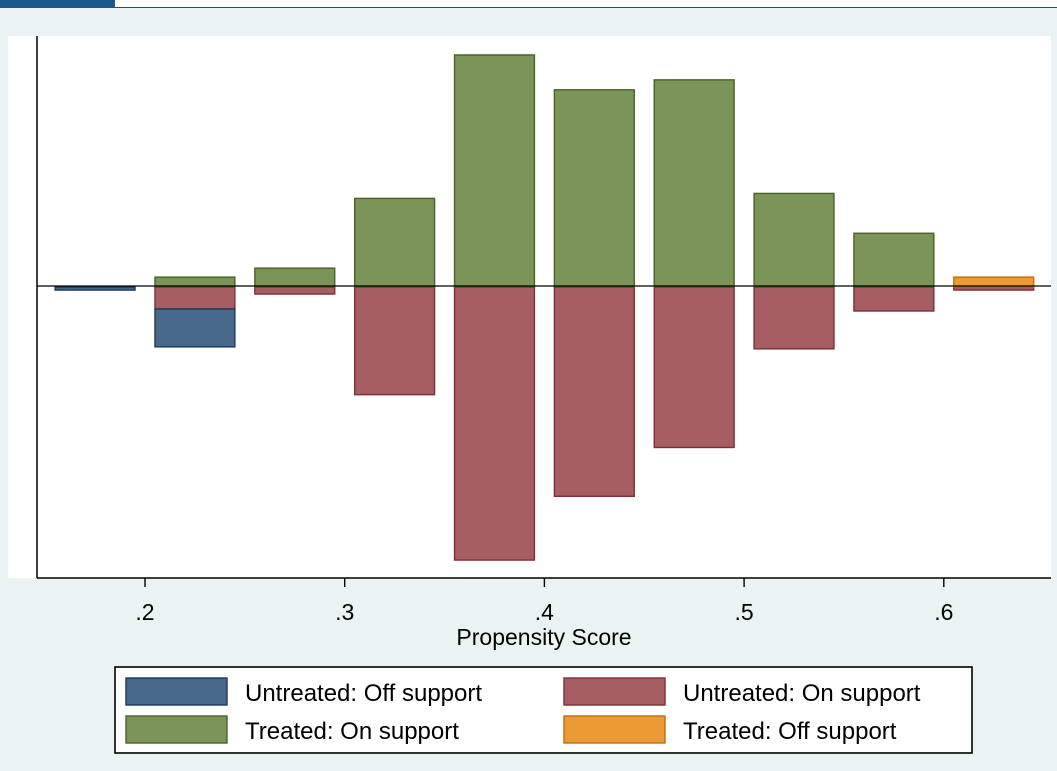 The width and height of the screenshot is (1057, 771). I want to click on legend-box, so click(543, 710).